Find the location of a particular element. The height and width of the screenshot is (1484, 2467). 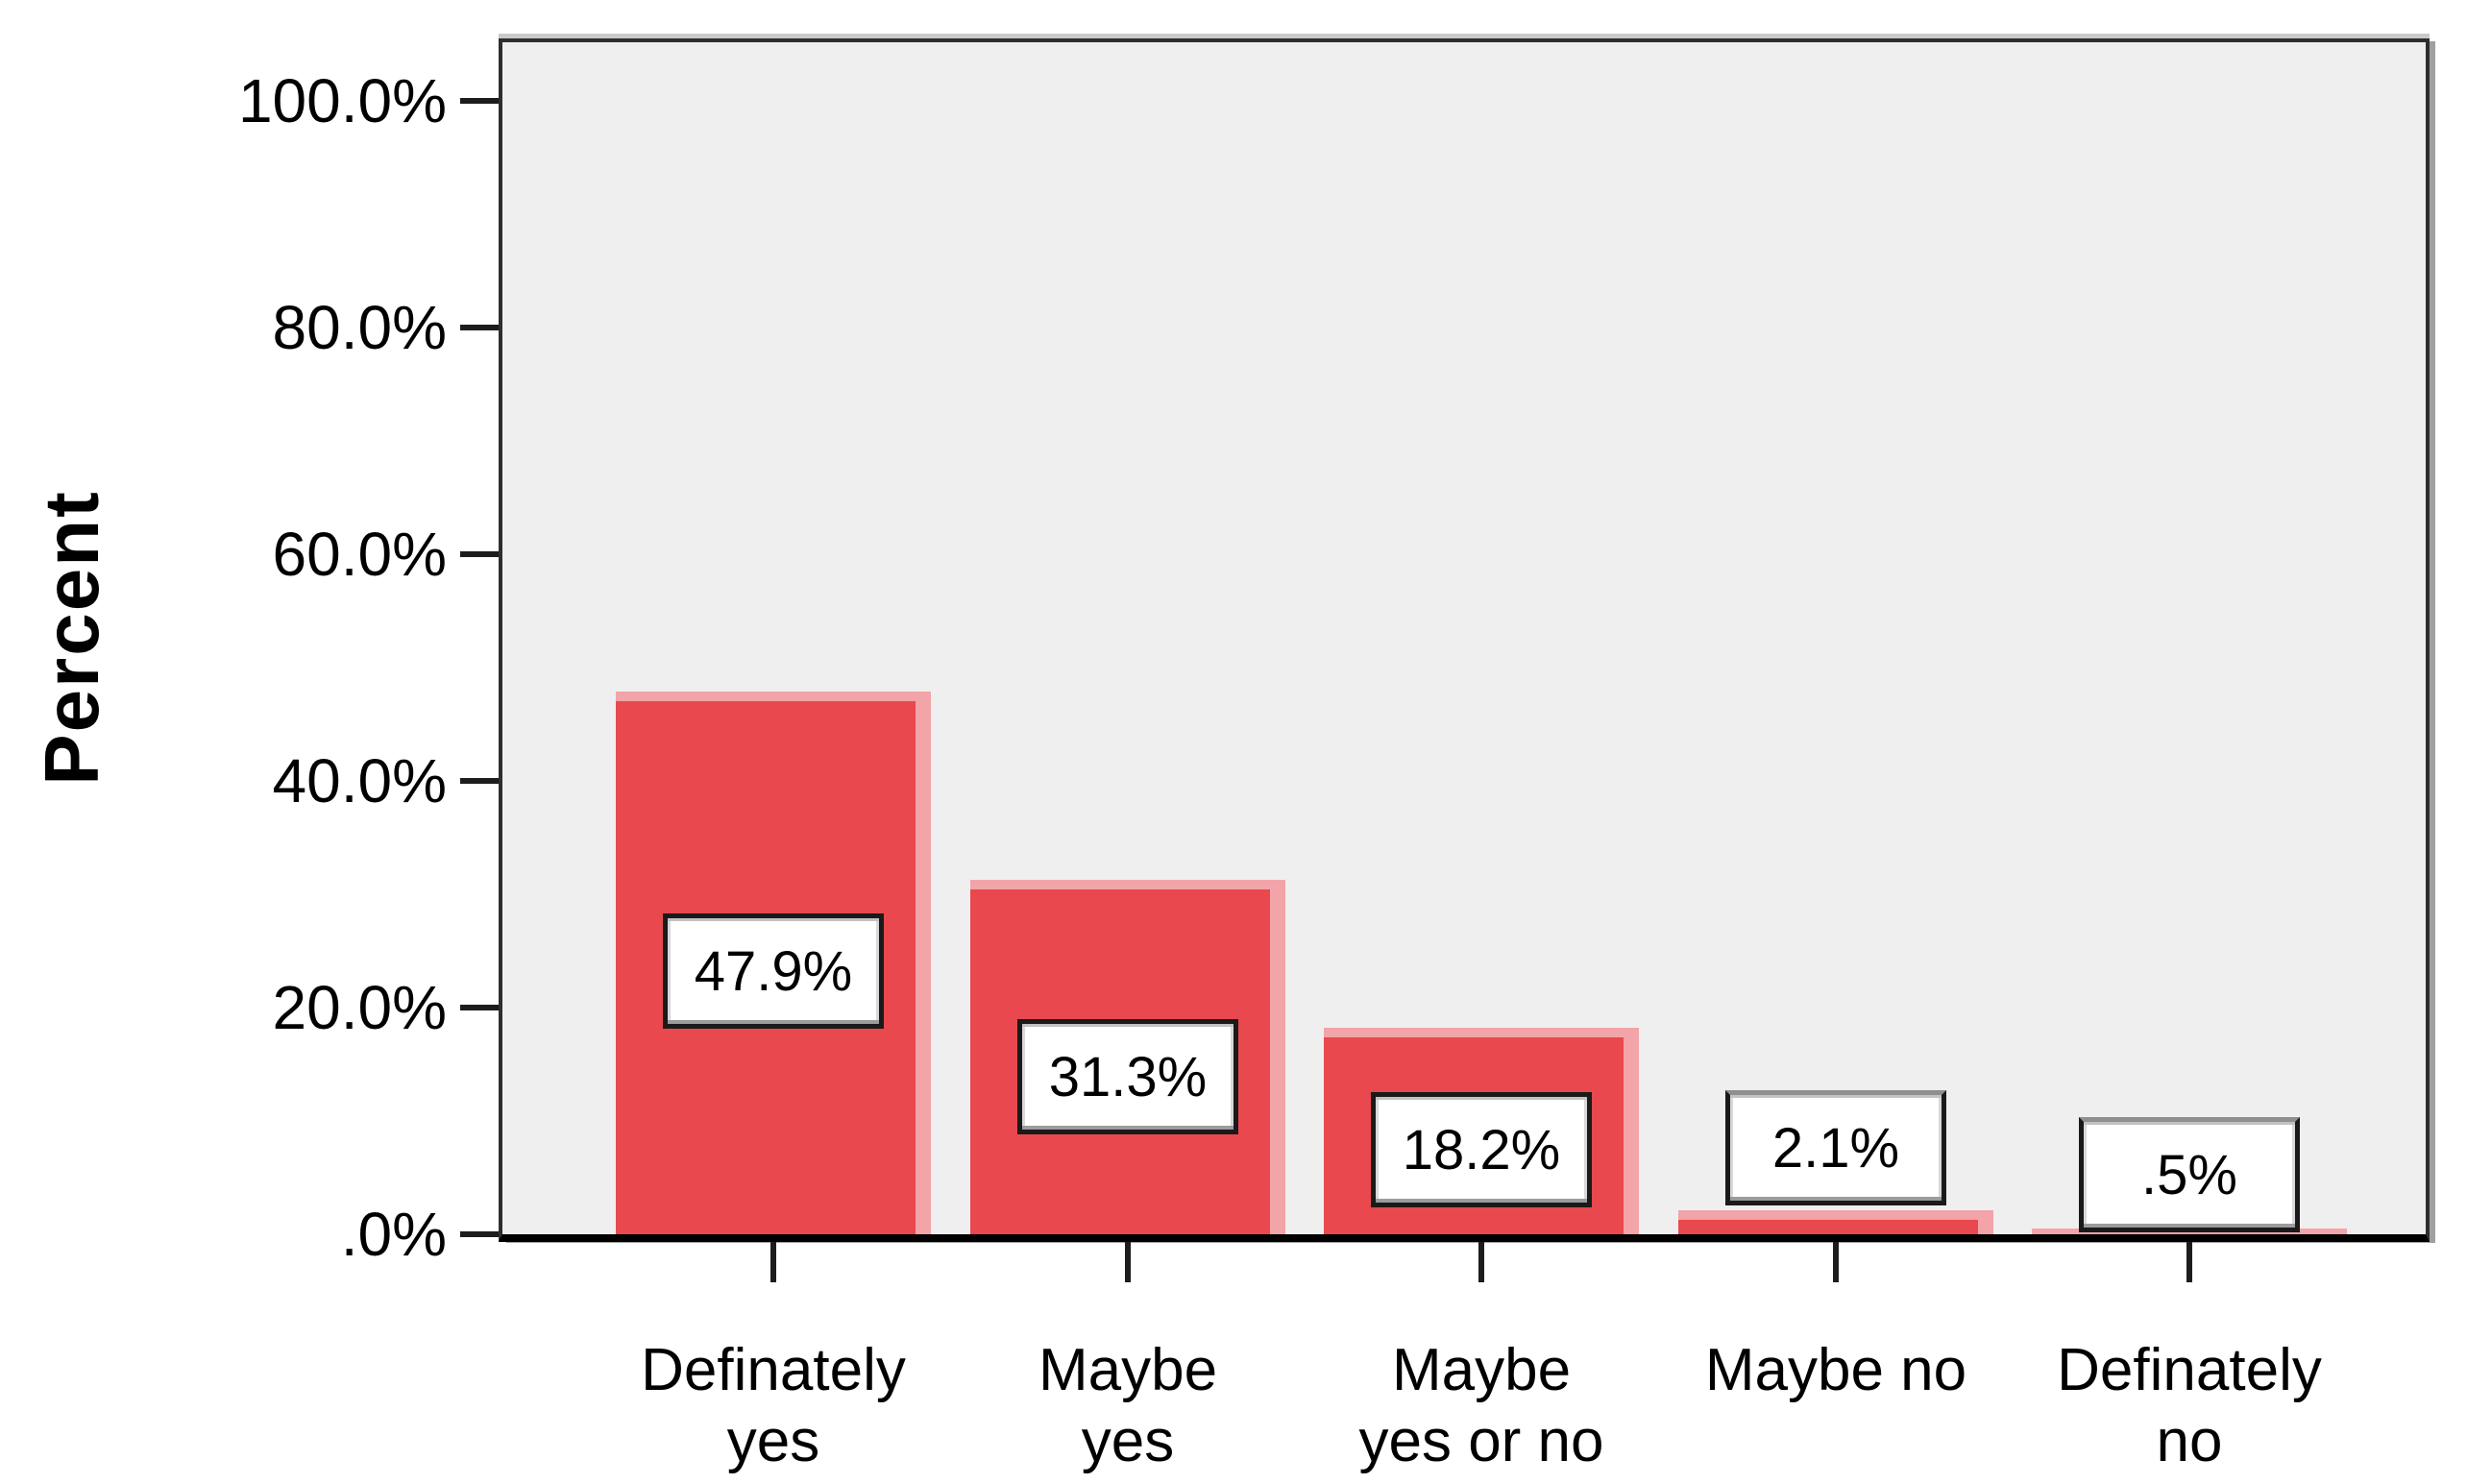

y-tick-label: 40.0% is located at coordinates (359, 780).